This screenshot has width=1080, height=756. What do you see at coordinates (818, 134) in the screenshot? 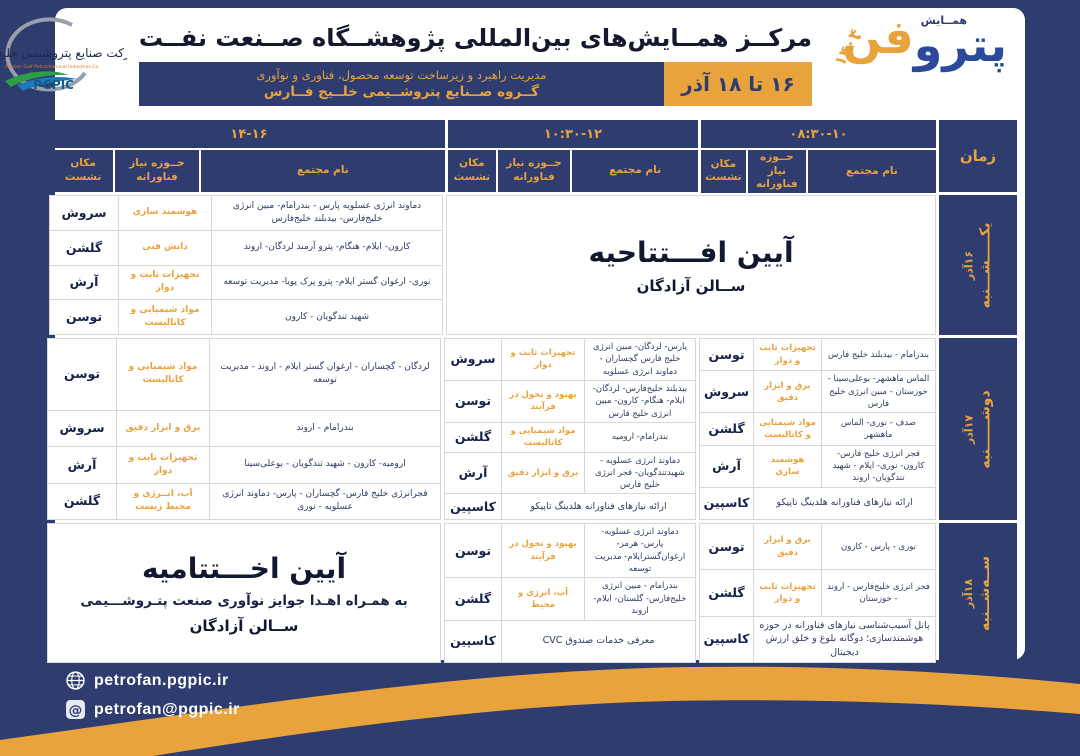
I see `slot-time-label: ۰۸:۳۰-۱۰` at bounding box center [818, 134].